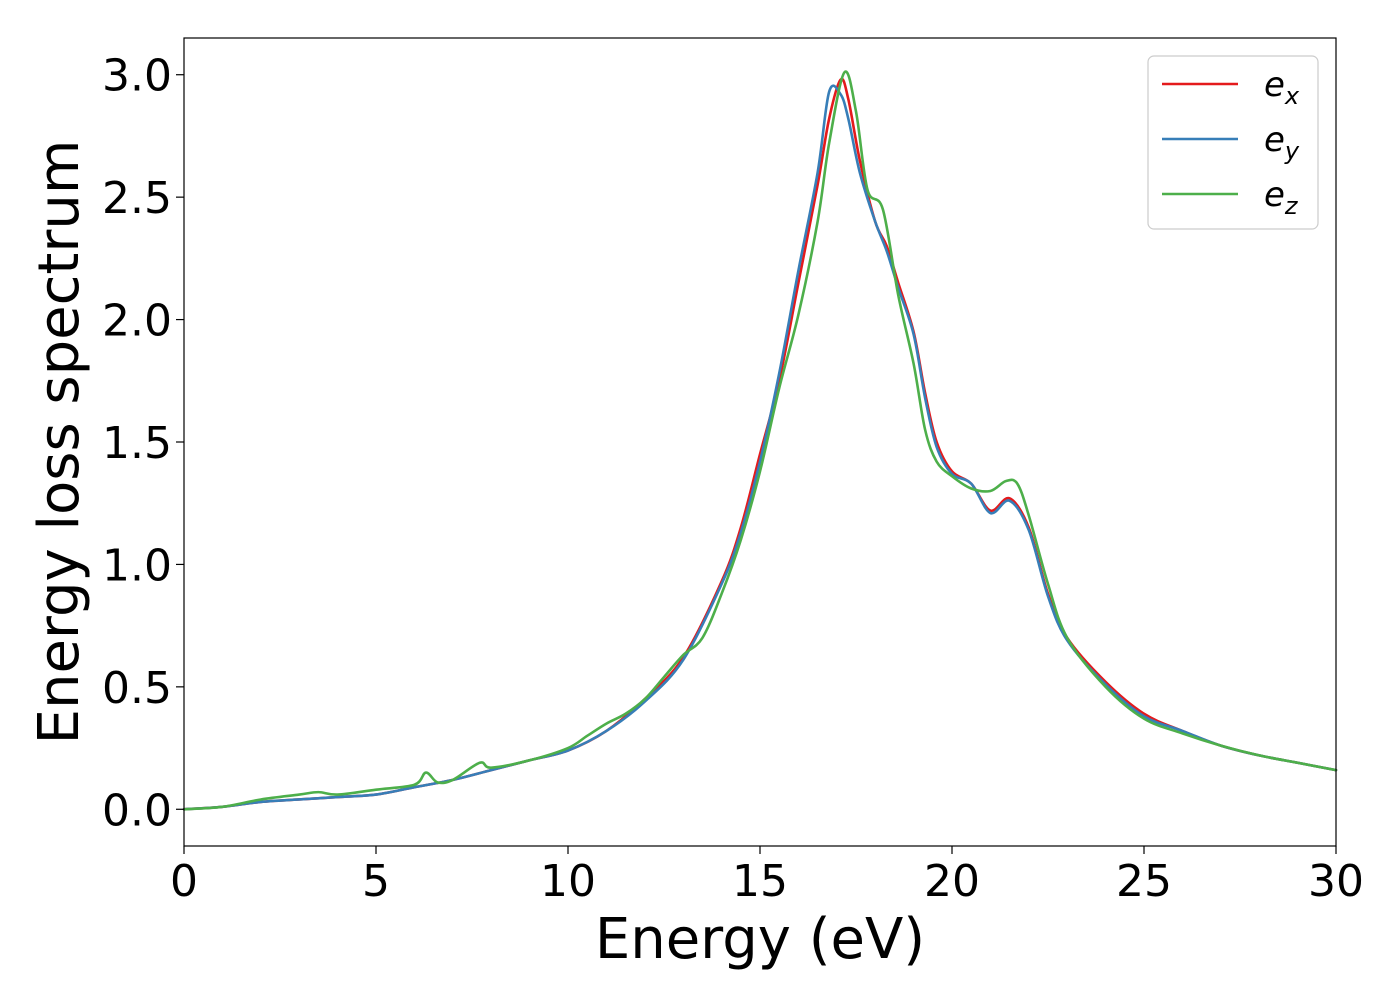 The width and height of the screenshot is (1400, 1000). Describe the element at coordinates (137, 688) in the screenshot. I see `y-tick-label: 0.5` at that location.